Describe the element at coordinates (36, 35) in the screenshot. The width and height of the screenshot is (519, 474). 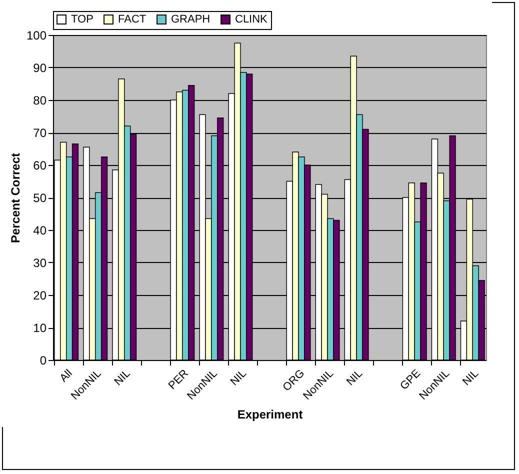
I see `y-tick-label: 100` at that location.